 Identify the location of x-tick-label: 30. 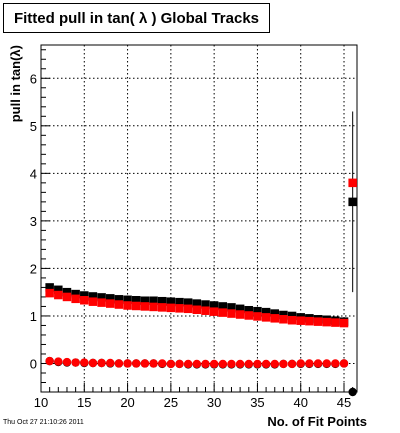
(214, 402).